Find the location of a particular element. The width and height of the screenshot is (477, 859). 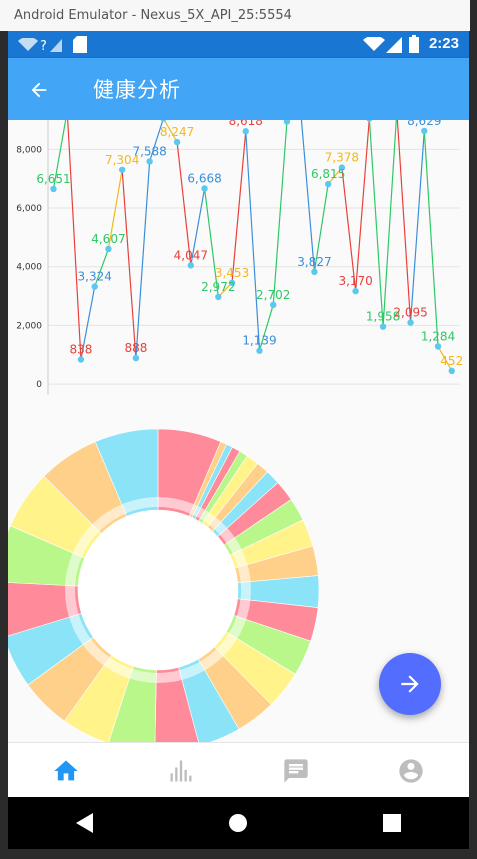

system-navigation-bar is located at coordinates (238, 823).